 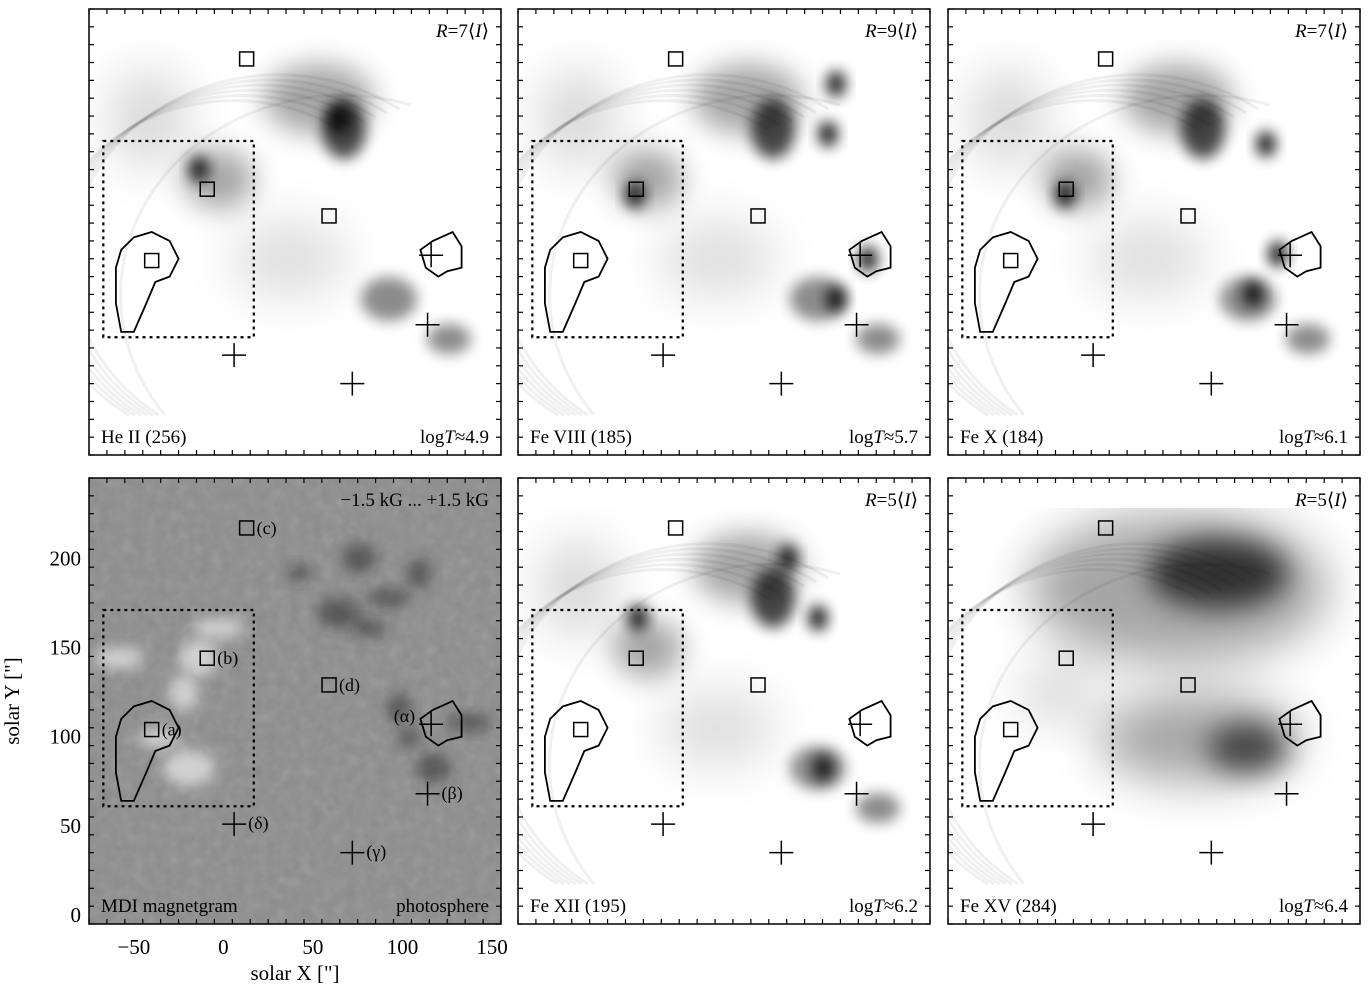 What do you see at coordinates (492, 947) in the screenshot?
I see `x-tick-label: 150` at bounding box center [492, 947].